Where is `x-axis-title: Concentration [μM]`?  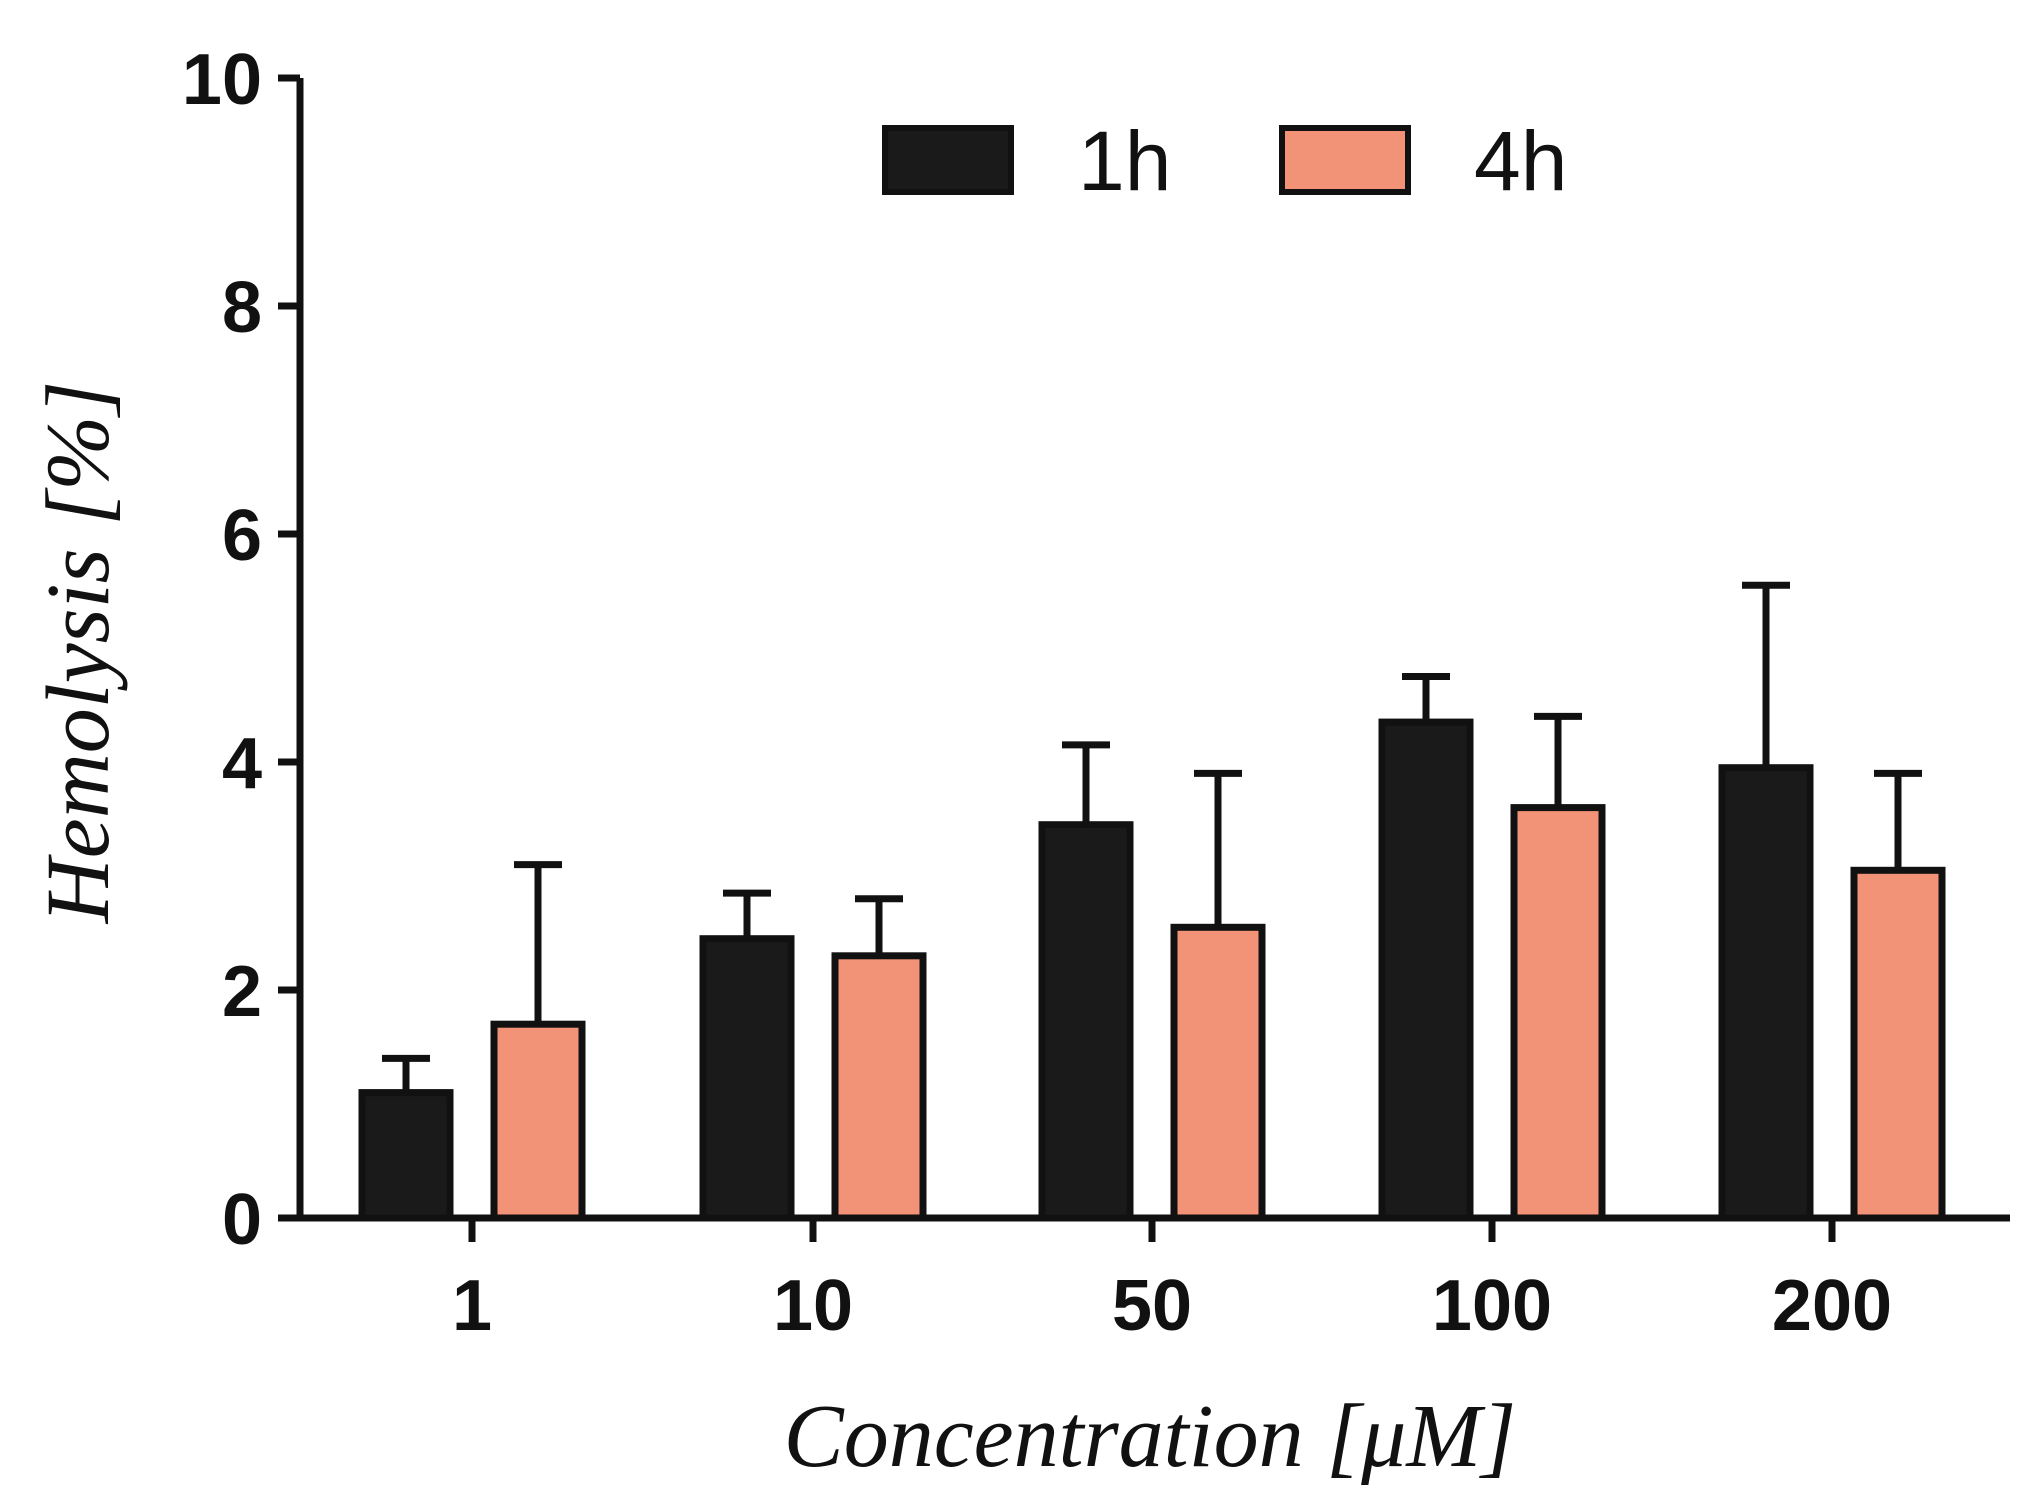
x-axis-title: Concentration [μM] is located at coordinates (1150, 1436).